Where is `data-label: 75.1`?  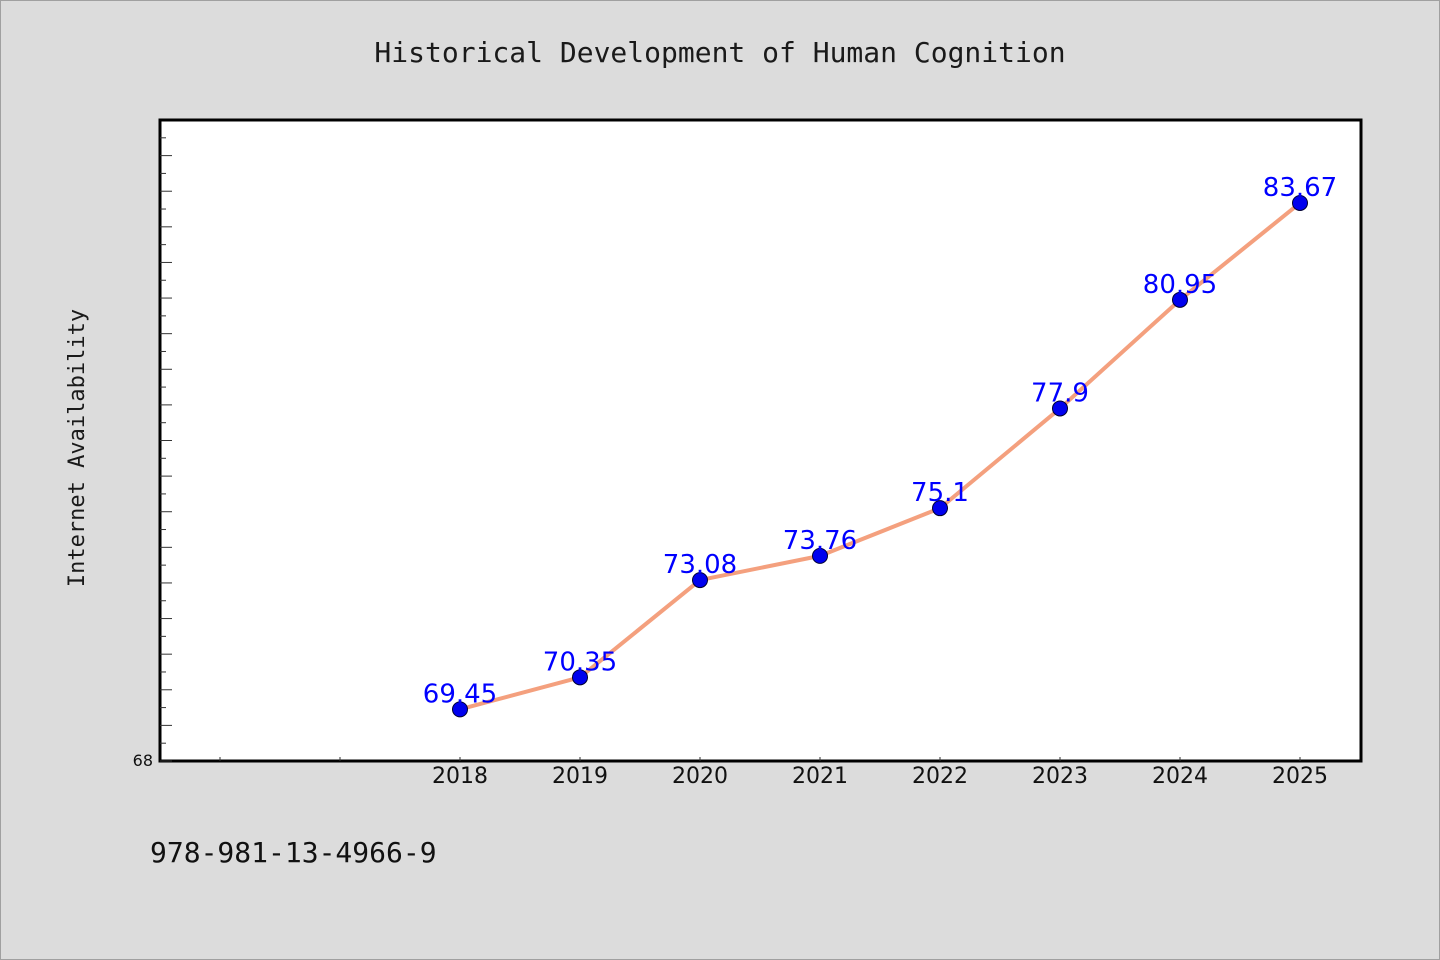
data-label: 75.1 is located at coordinates (940, 493).